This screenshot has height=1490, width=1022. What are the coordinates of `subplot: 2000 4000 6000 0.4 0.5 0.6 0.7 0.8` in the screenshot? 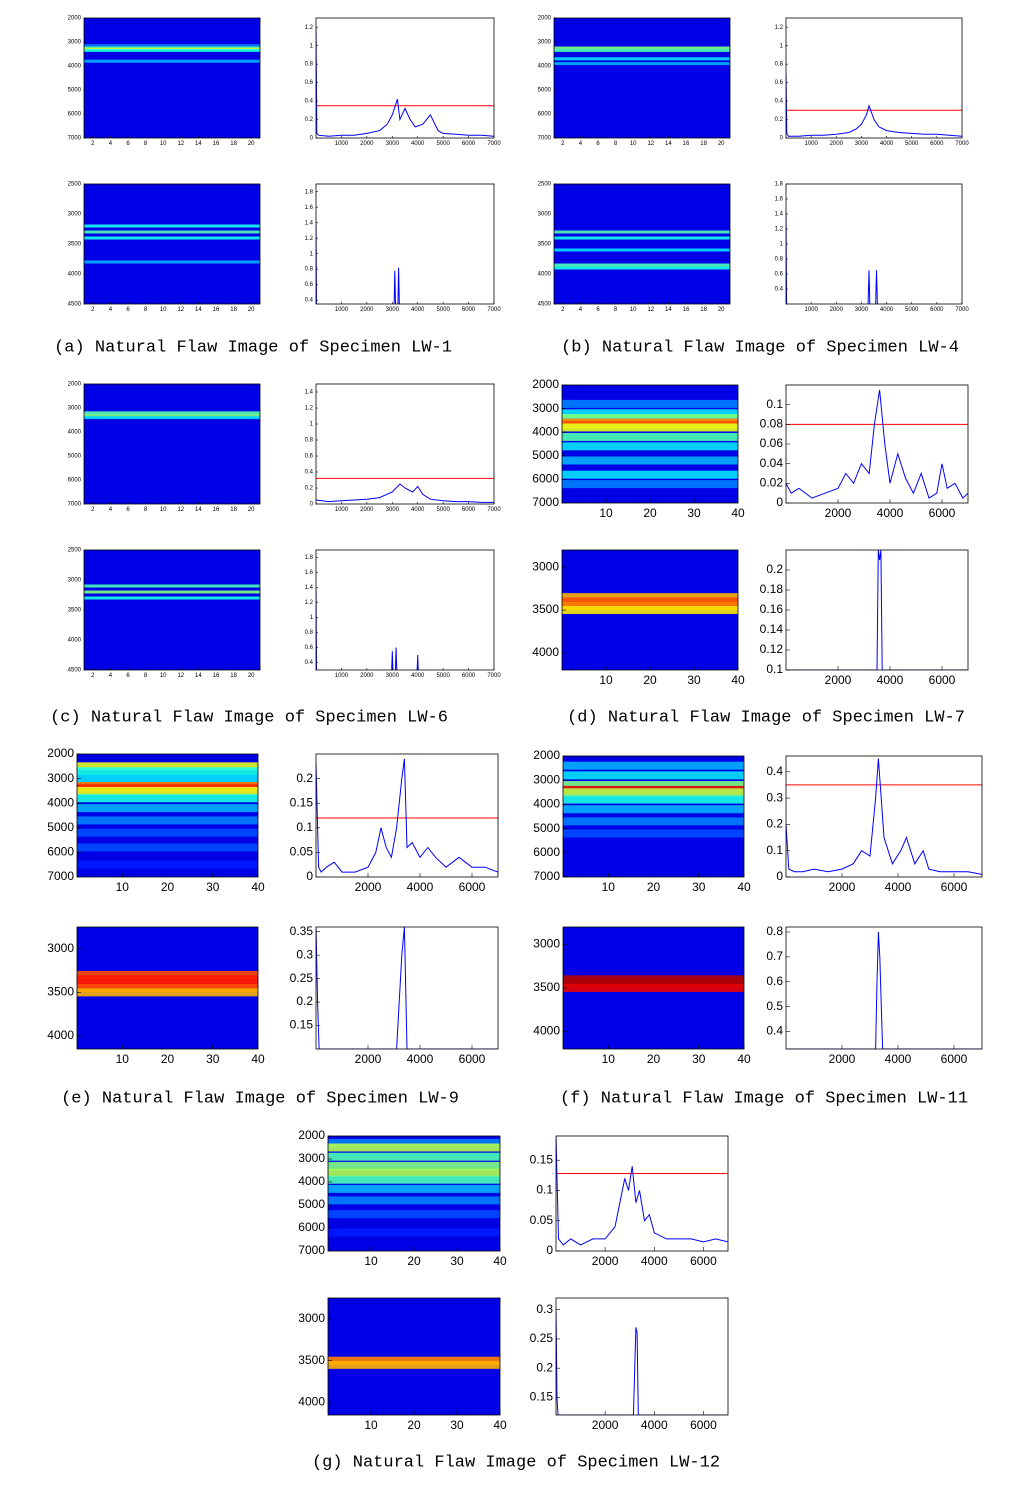 It's located at (874, 995).